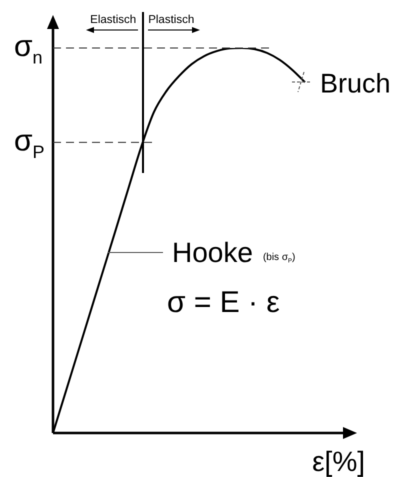  I want to click on text: Bruch, so click(355, 83).